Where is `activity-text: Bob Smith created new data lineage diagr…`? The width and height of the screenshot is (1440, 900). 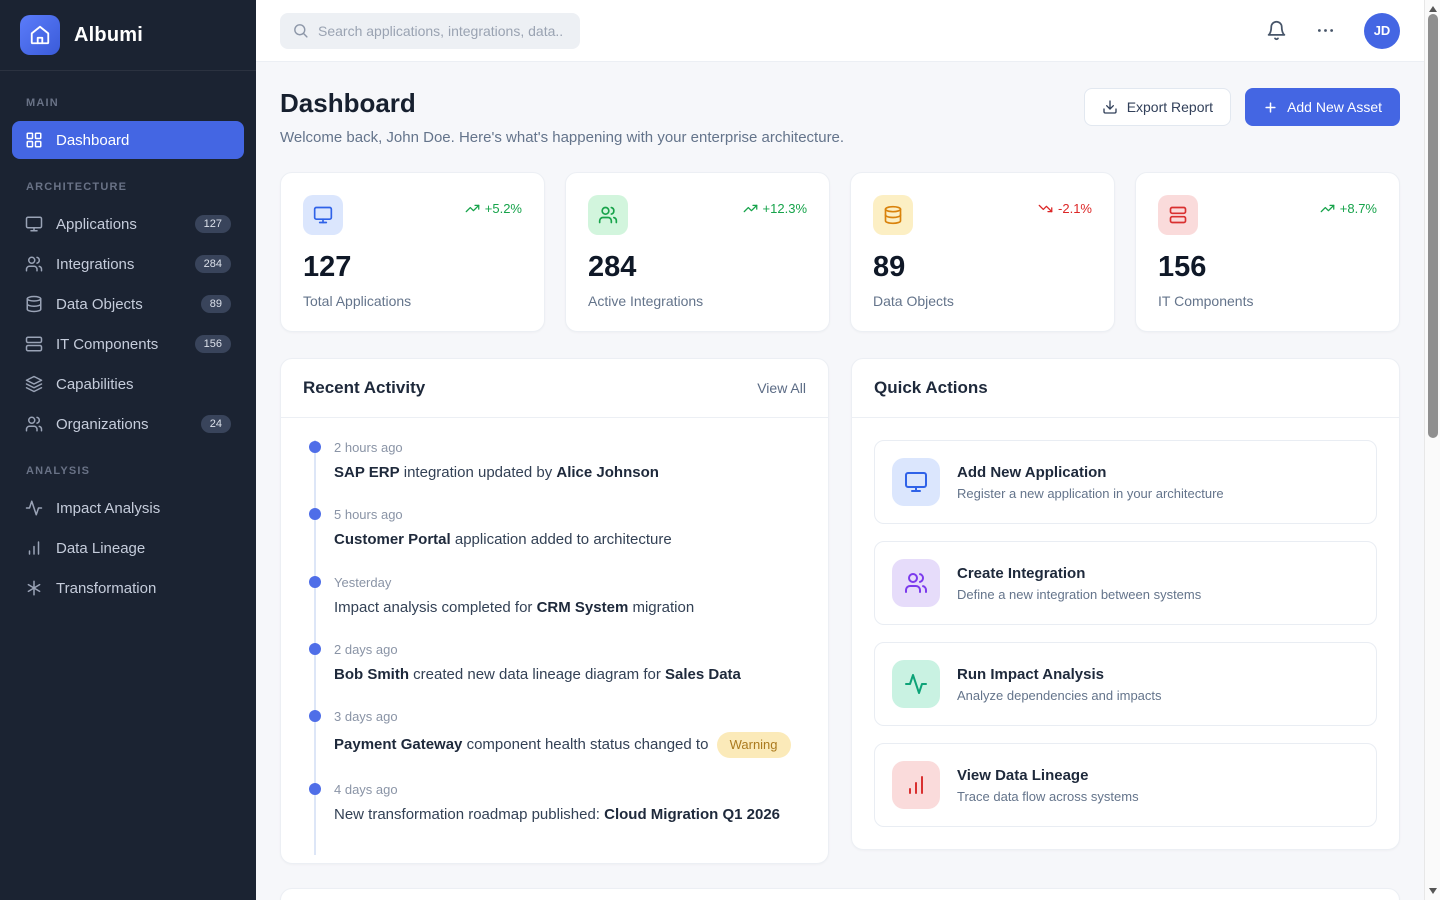
activity-text: Bob Smith created new data lineage diagr… is located at coordinates (537, 674).